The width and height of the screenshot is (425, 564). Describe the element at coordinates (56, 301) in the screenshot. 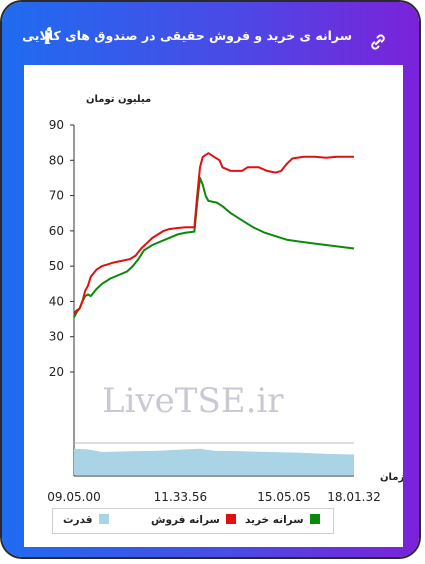

I see `y-tick-label: 40` at that location.